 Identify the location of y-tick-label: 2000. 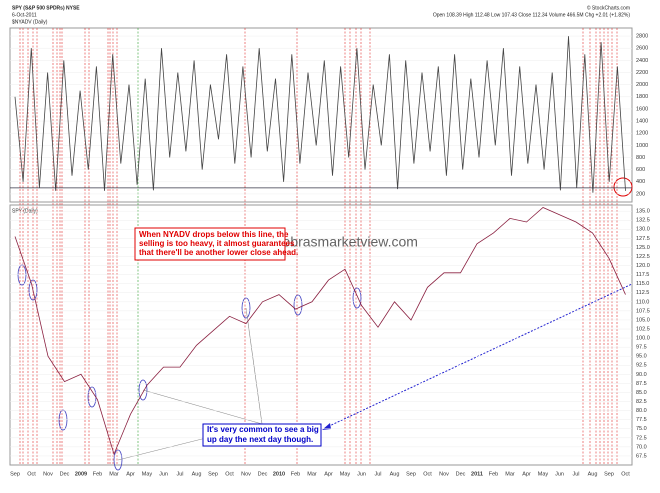
(642, 85).